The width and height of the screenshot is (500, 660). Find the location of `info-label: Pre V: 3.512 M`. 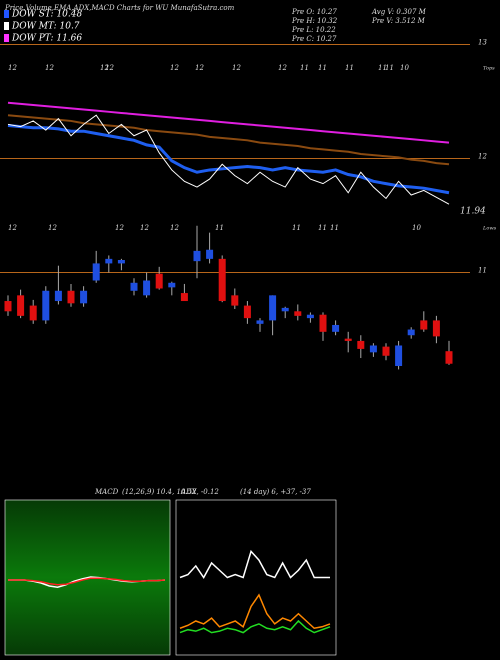

info-label: Pre V: 3.512 M is located at coordinates (398, 21).